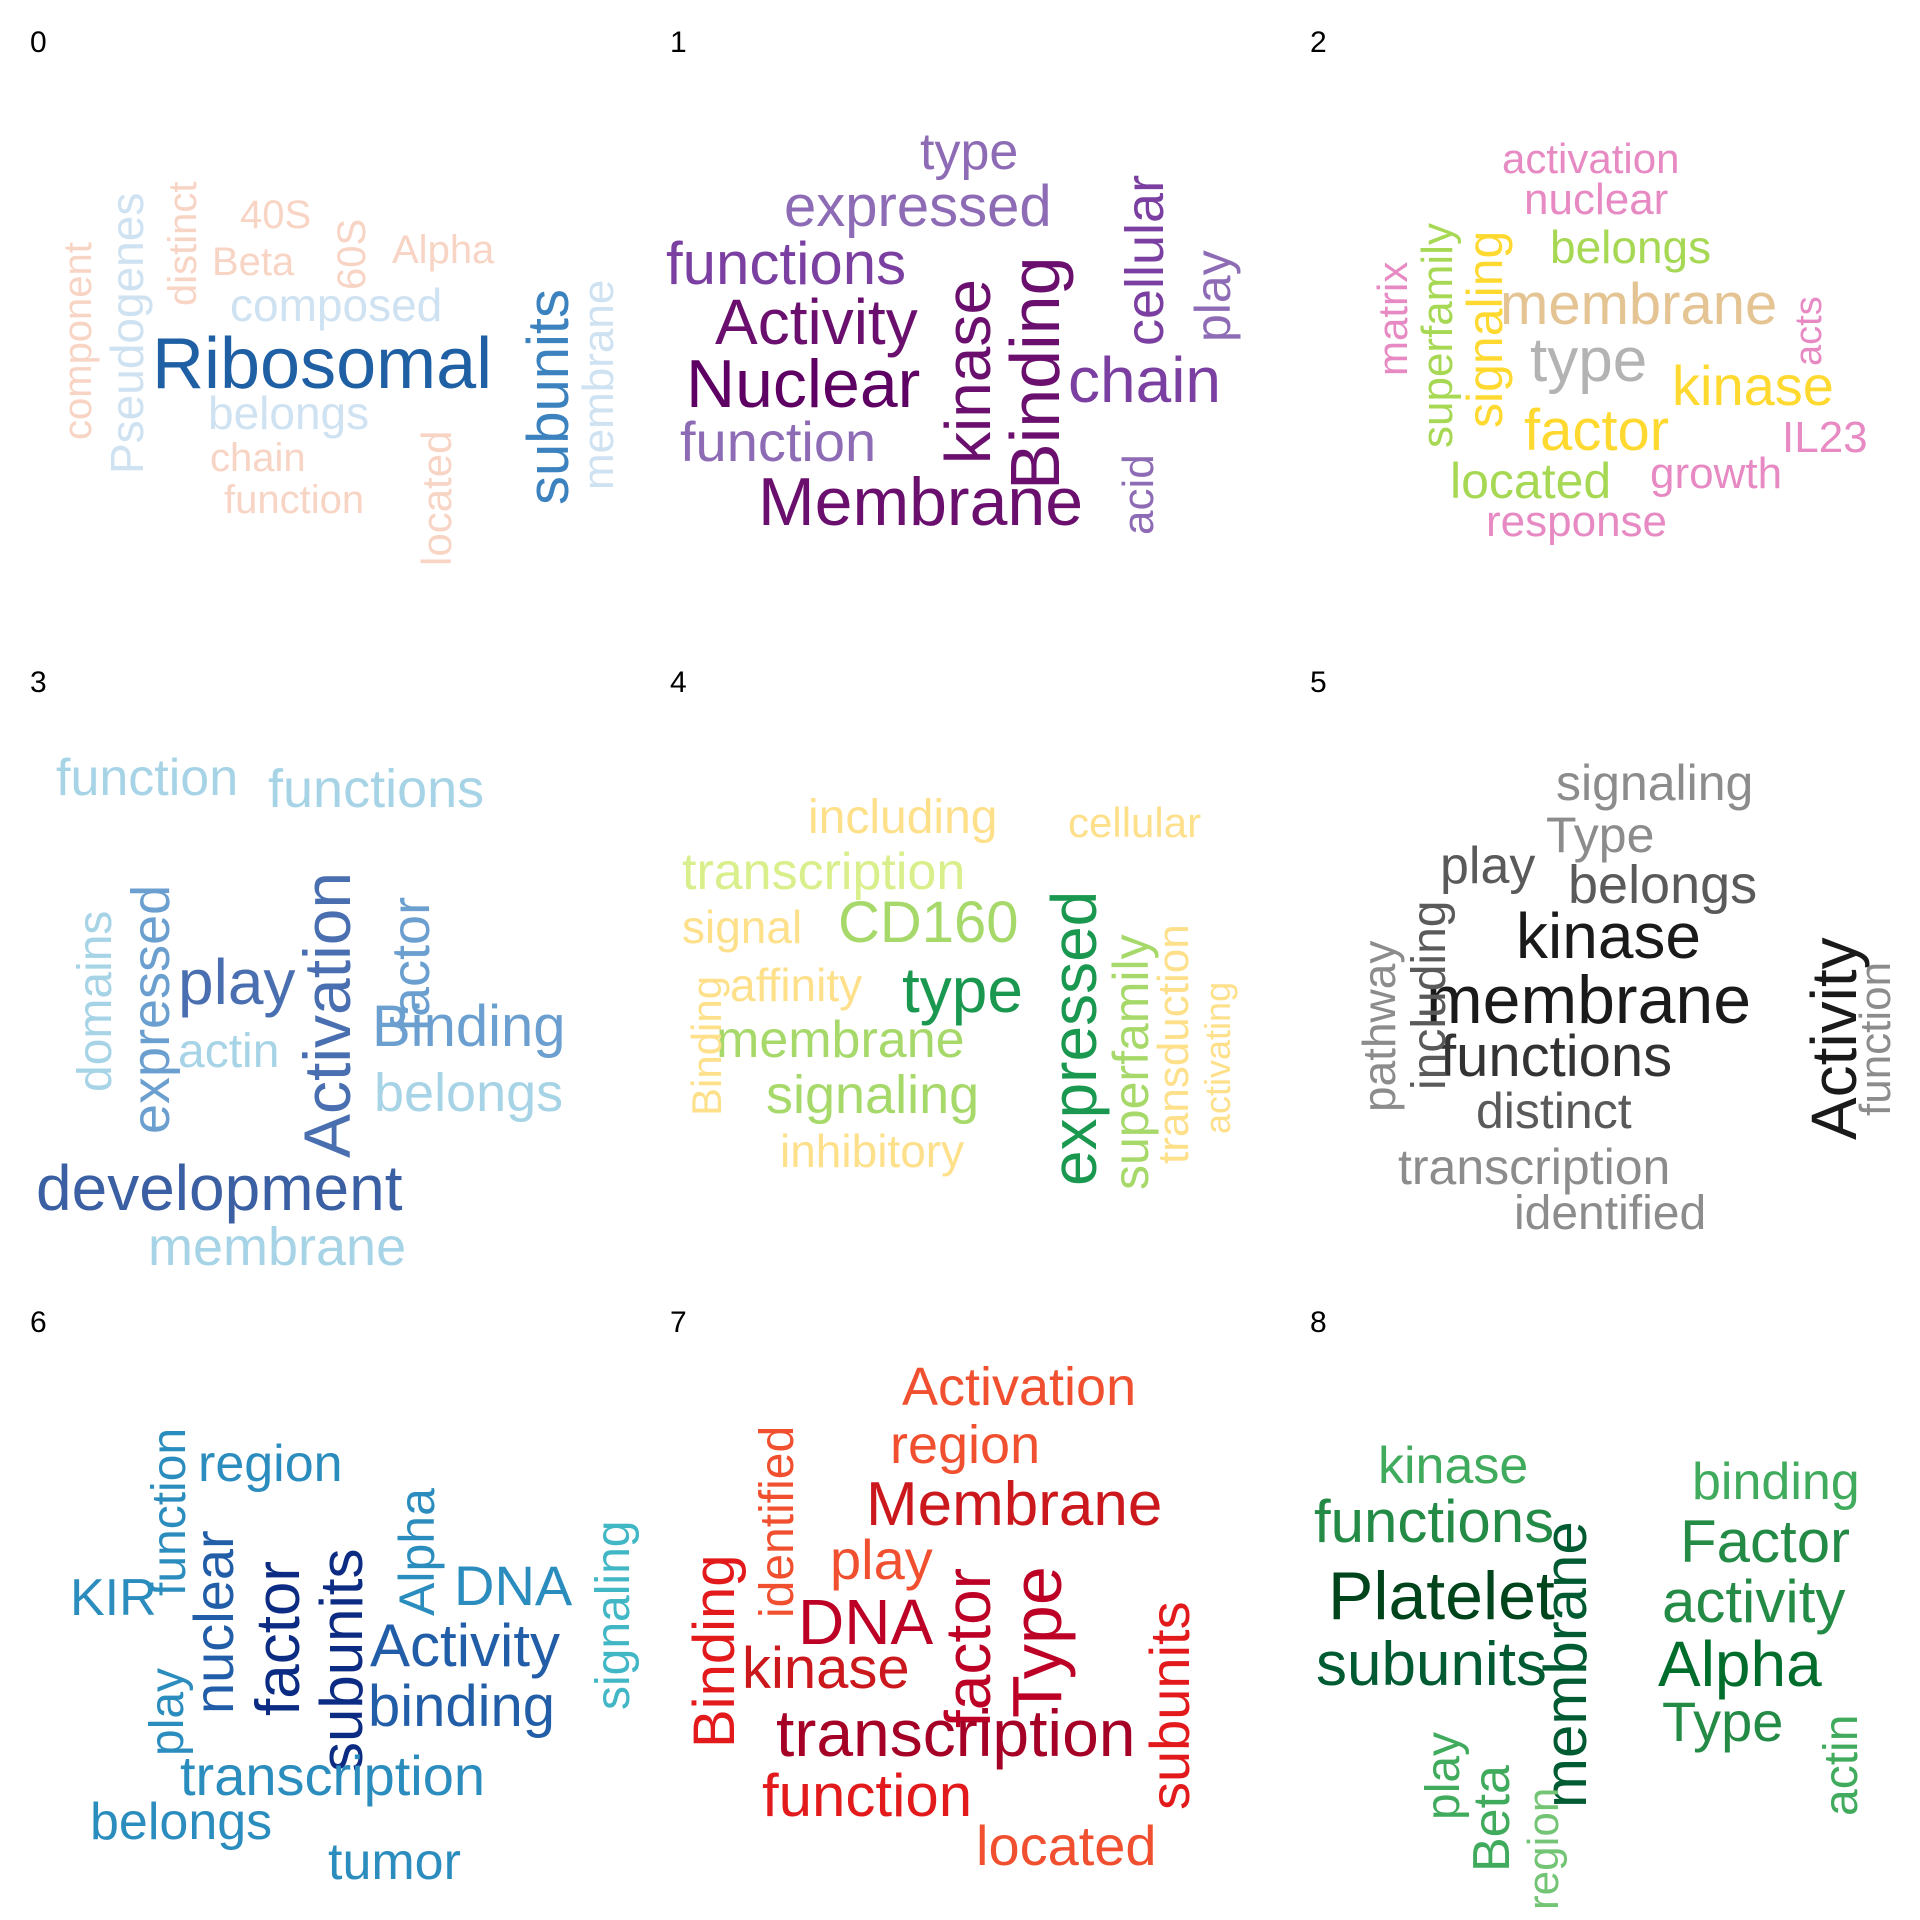 The width and height of the screenshot is (1920, 1920). I want to click on word: Nuclear, so click(803, 384).